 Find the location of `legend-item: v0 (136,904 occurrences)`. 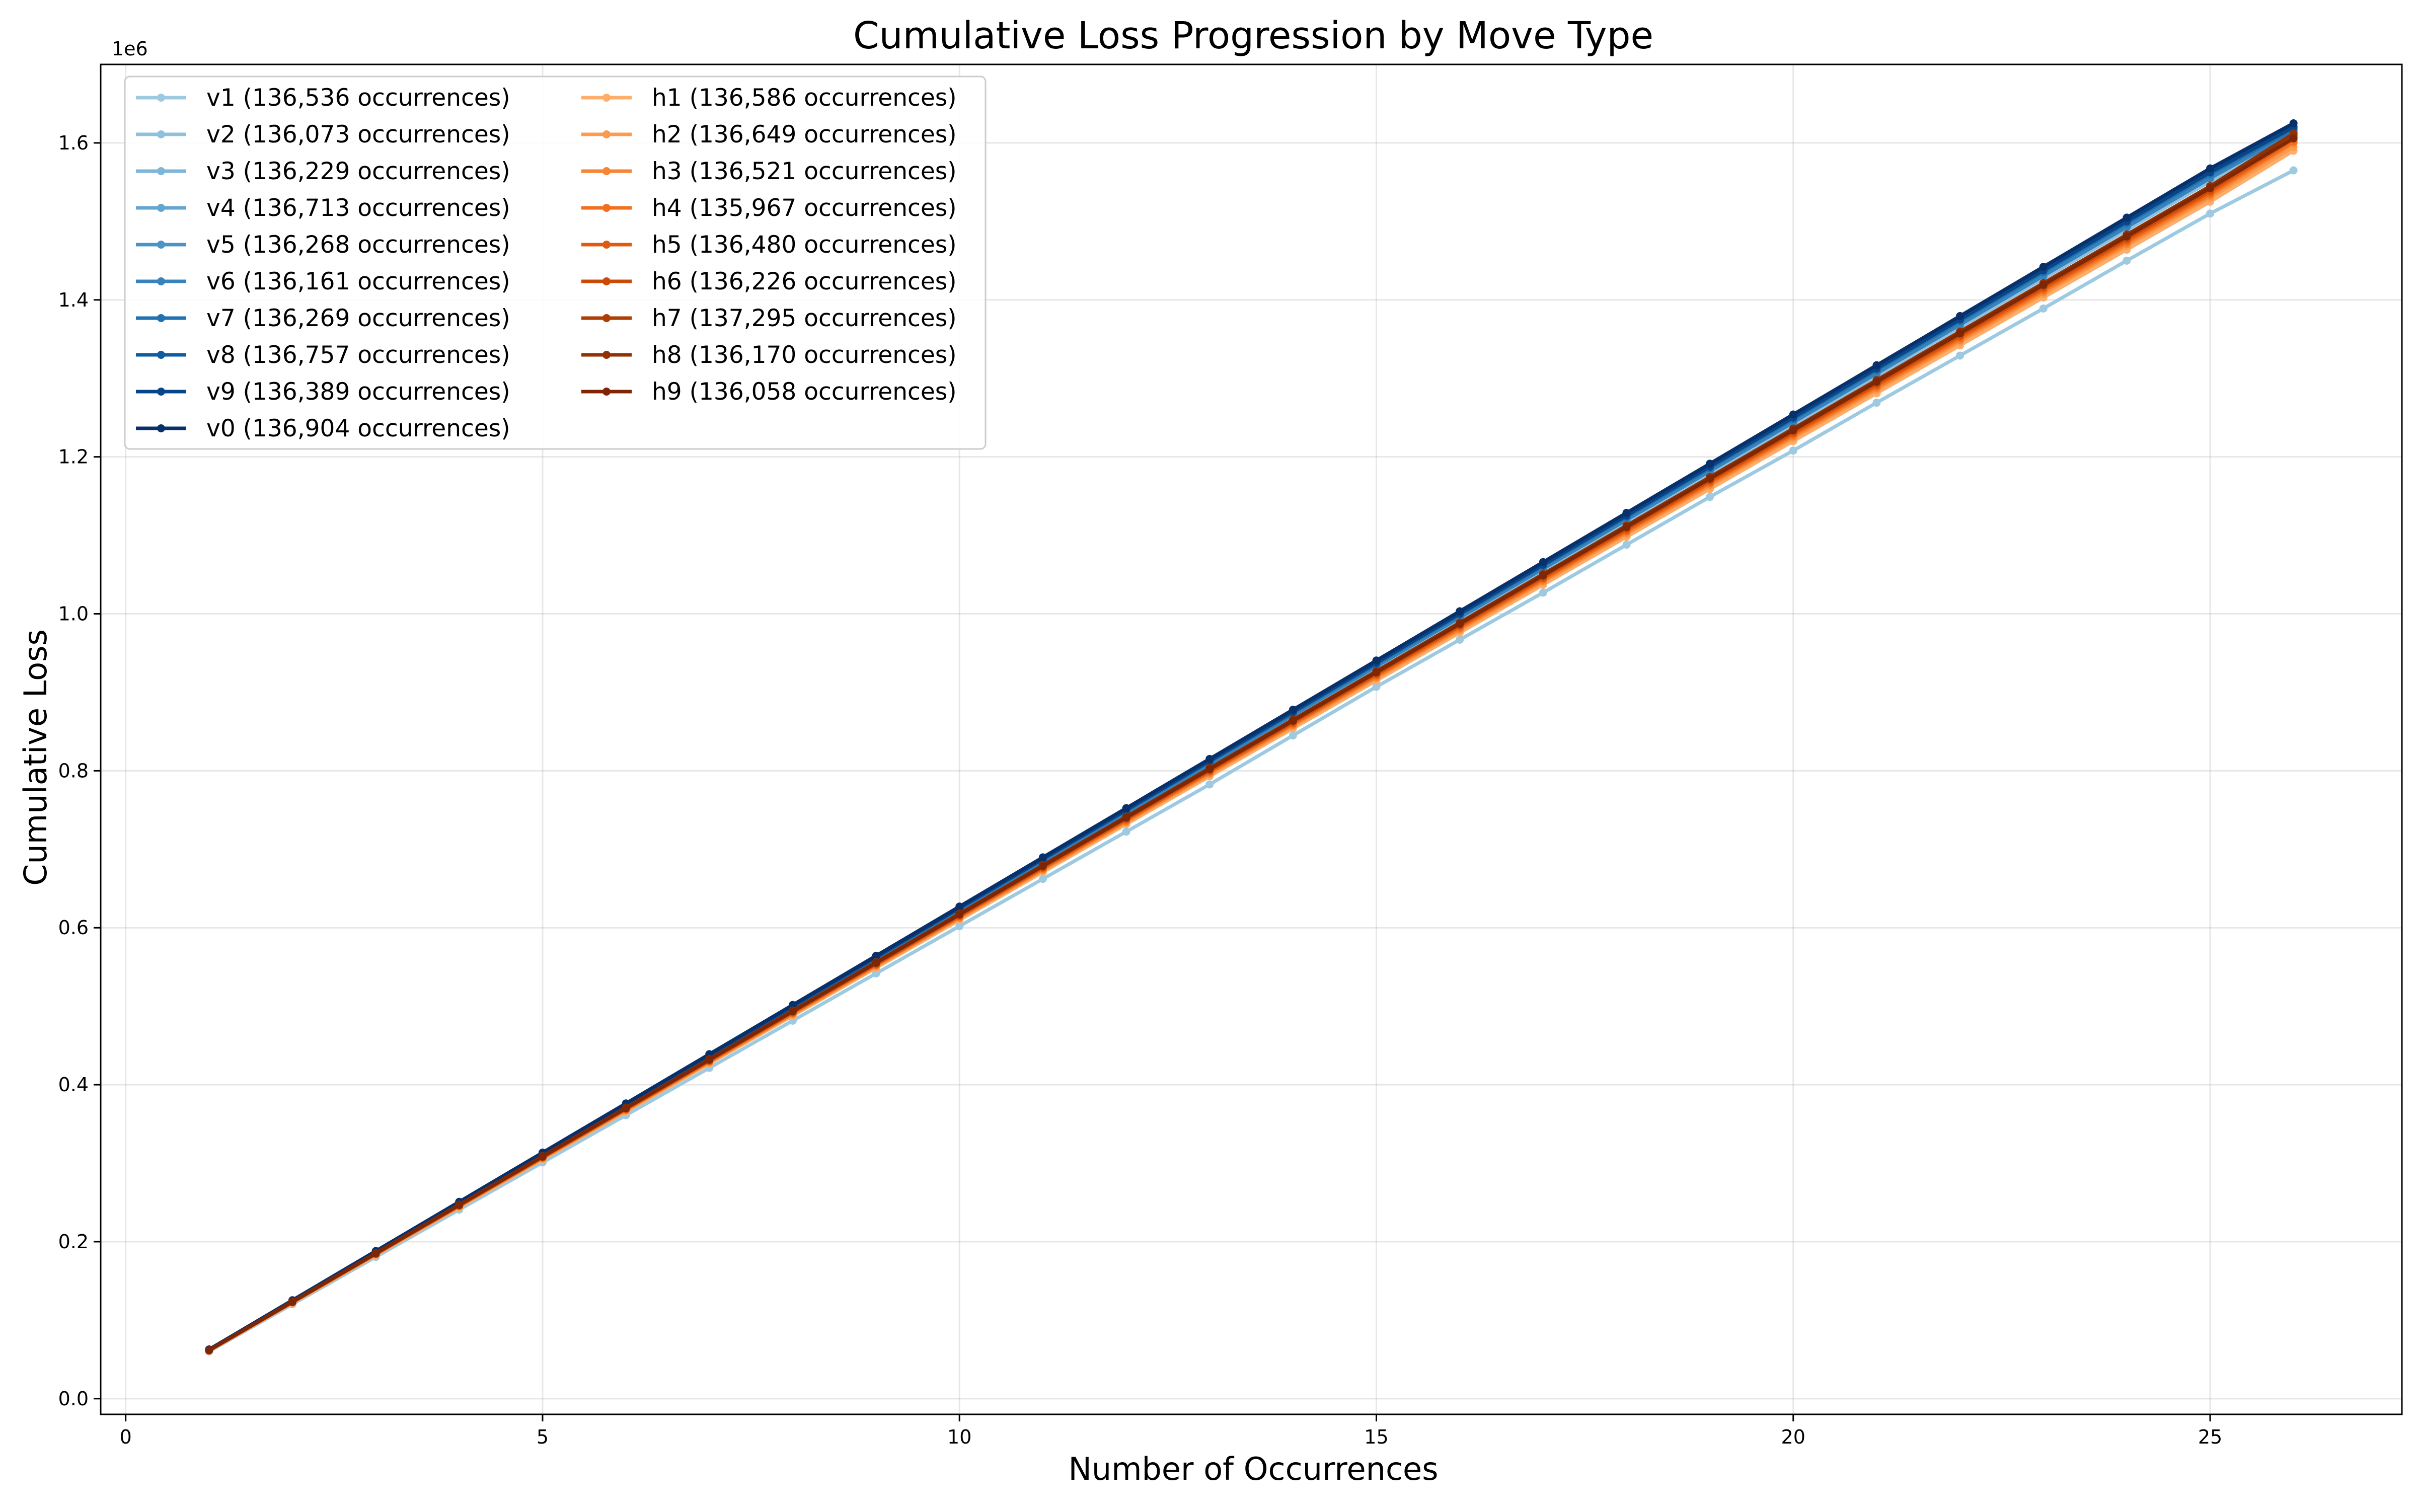

legend-item: v0 (136,904 occurrences) is located at coordinates (323, 428).